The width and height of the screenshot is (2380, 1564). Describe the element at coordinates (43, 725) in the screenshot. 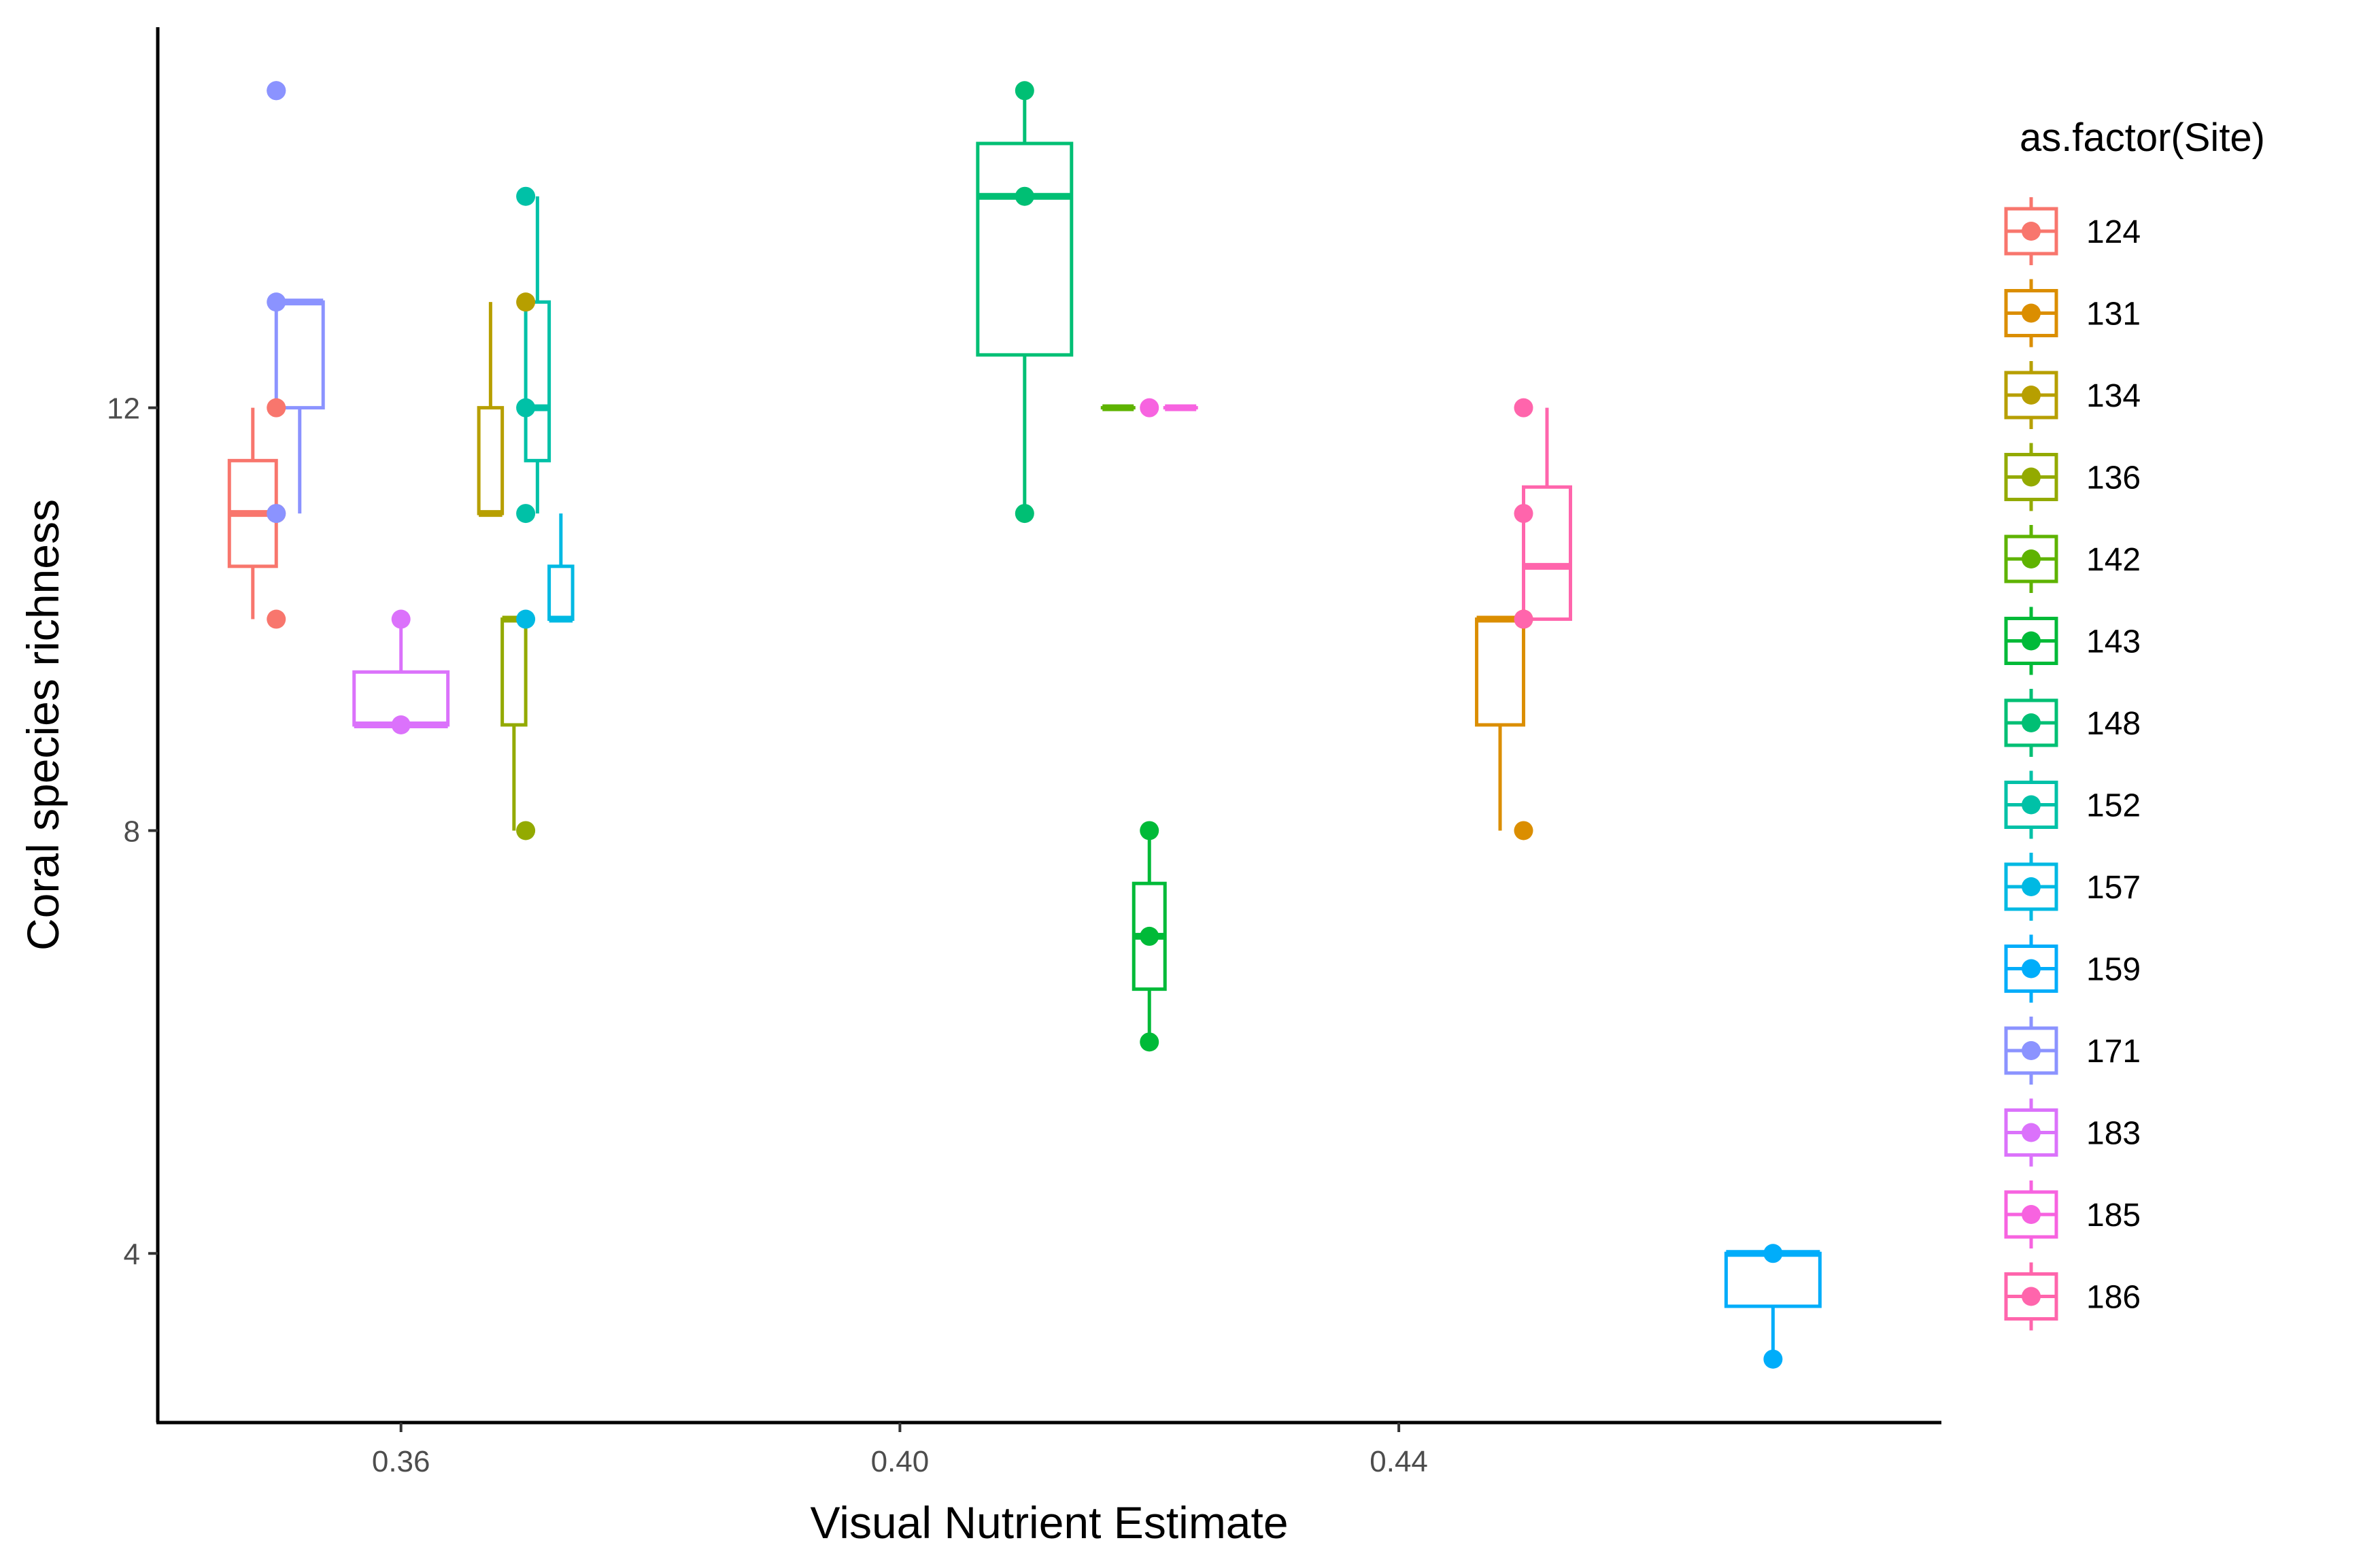

I see `y-axis-title: Coral species richness` at that location.